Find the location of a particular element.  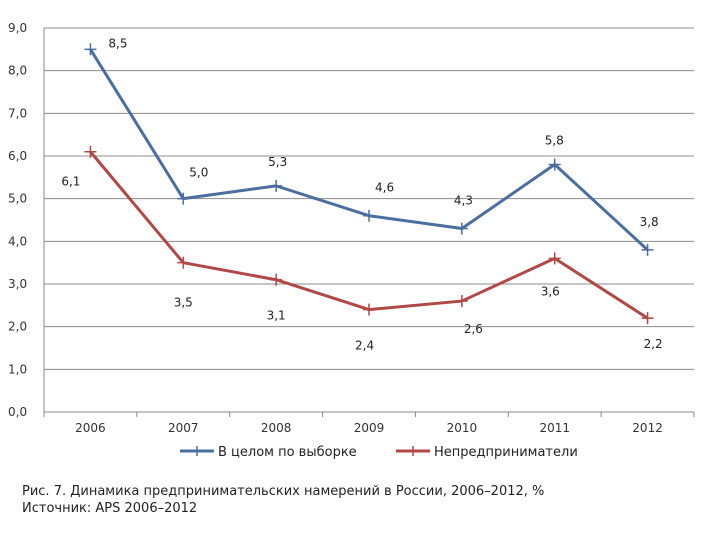

y-tick-label: 4,0 is located at coordinates (17, 241).